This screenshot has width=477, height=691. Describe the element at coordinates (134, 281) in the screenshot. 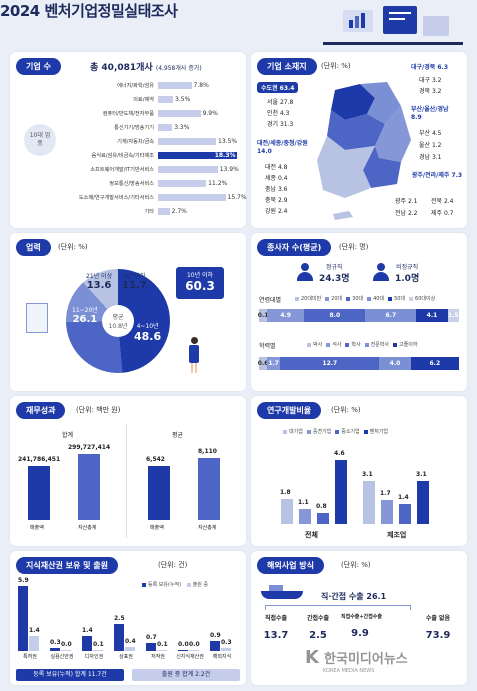

I see `seg-under3: 3년 이하 11.7` at that location.